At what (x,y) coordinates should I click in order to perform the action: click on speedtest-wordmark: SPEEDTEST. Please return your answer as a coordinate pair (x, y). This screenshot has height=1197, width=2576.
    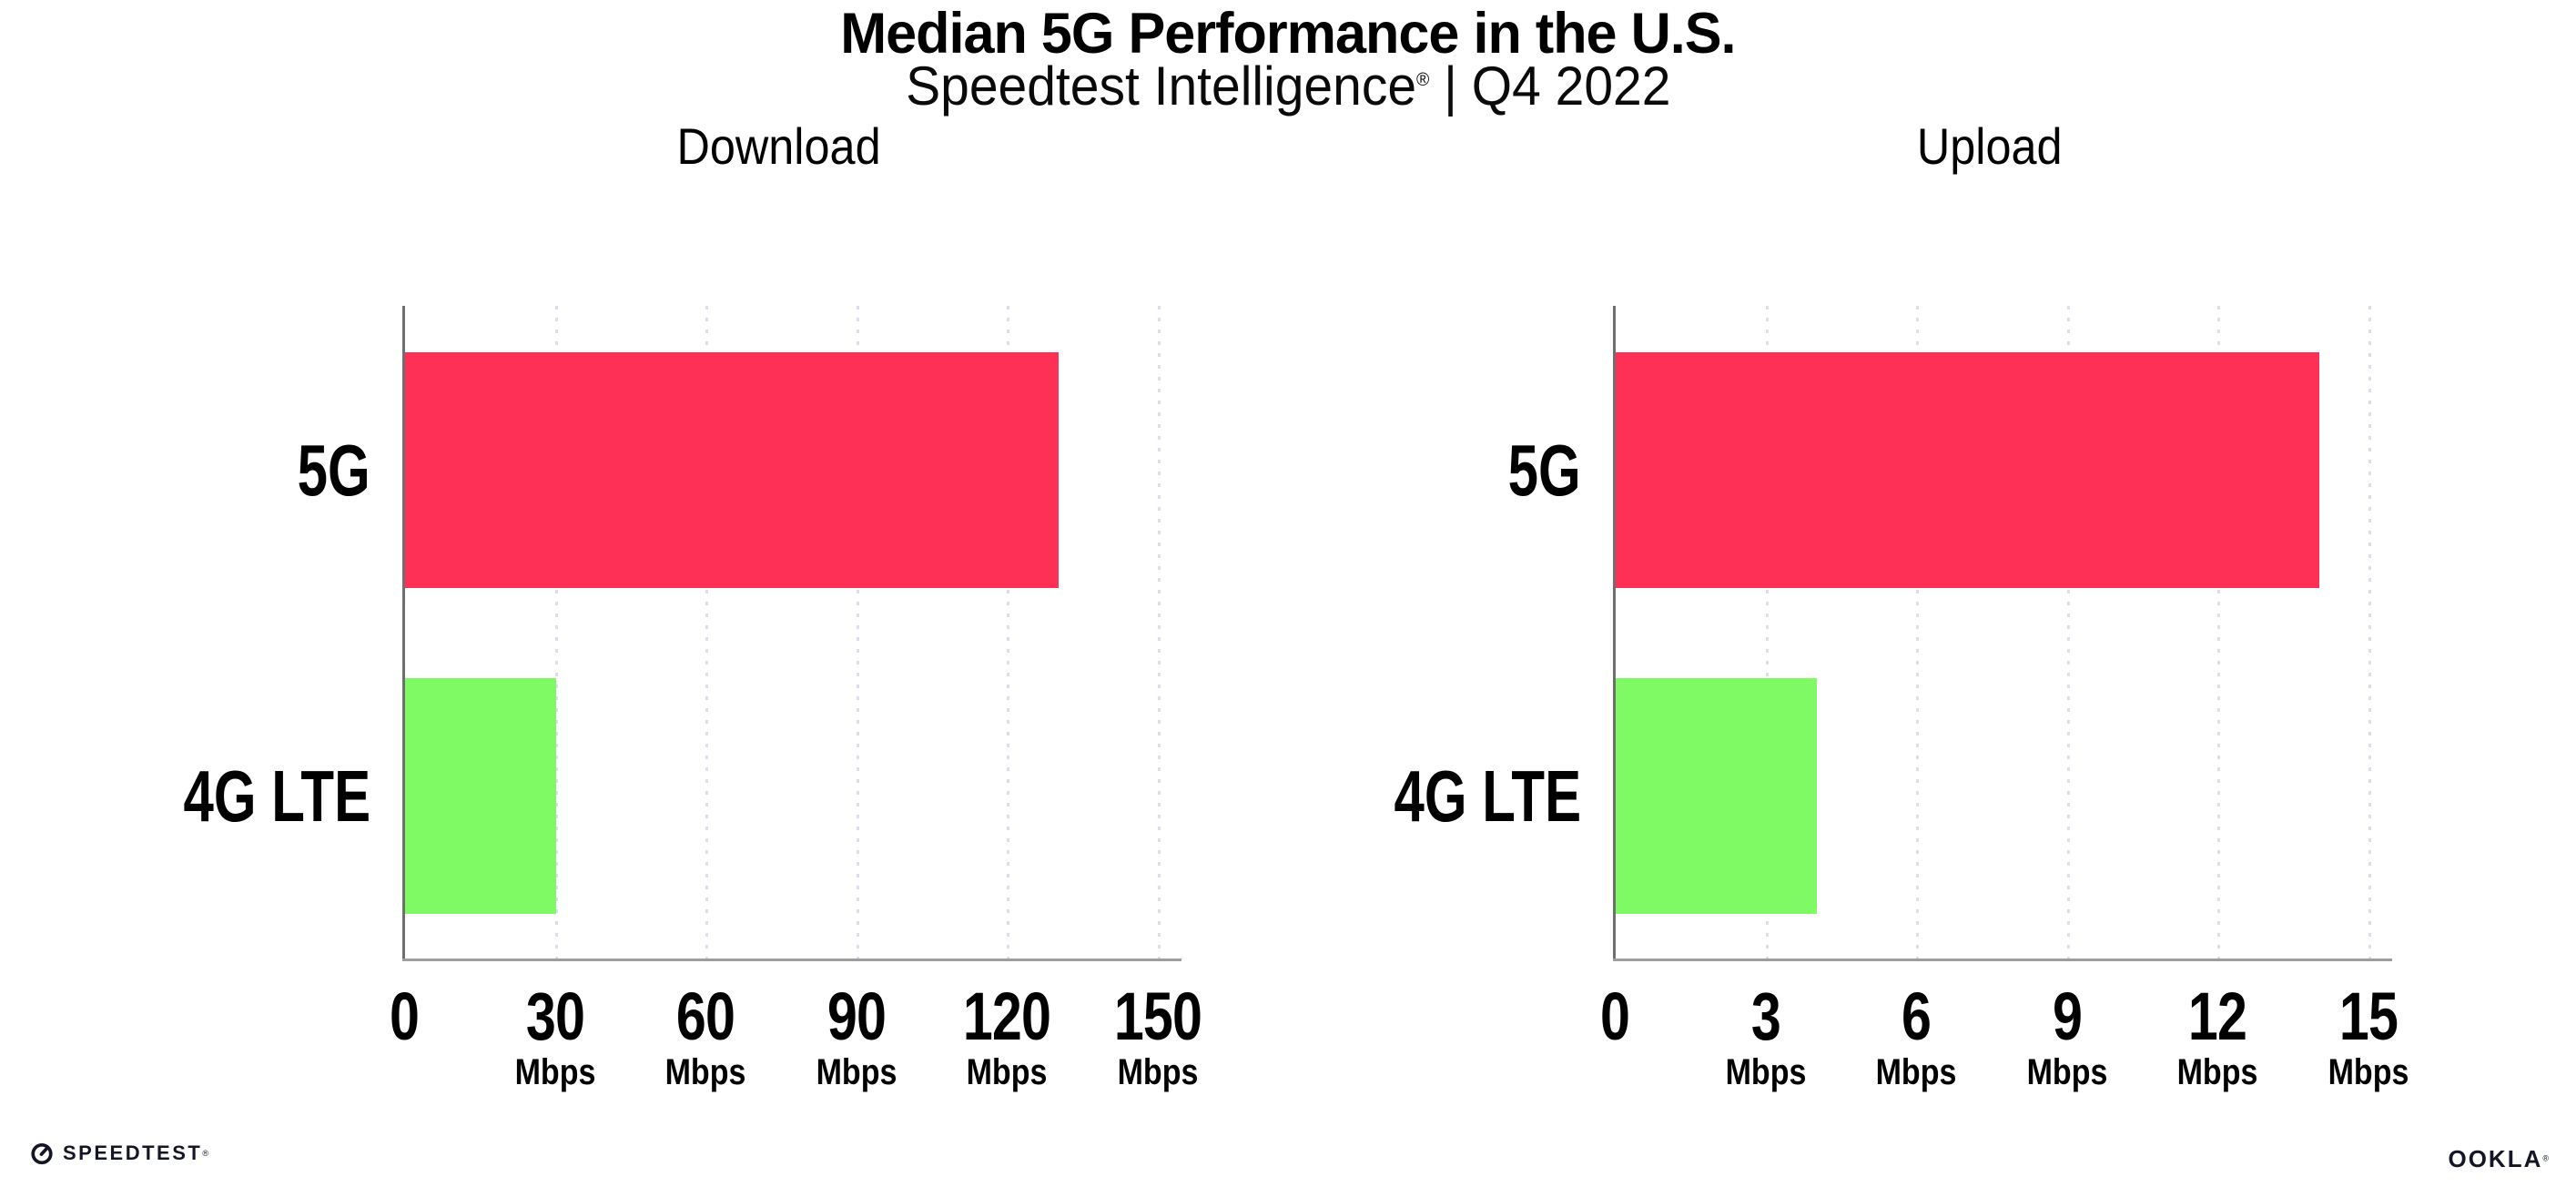
    Looking at the image, I should click on (133, 1153).